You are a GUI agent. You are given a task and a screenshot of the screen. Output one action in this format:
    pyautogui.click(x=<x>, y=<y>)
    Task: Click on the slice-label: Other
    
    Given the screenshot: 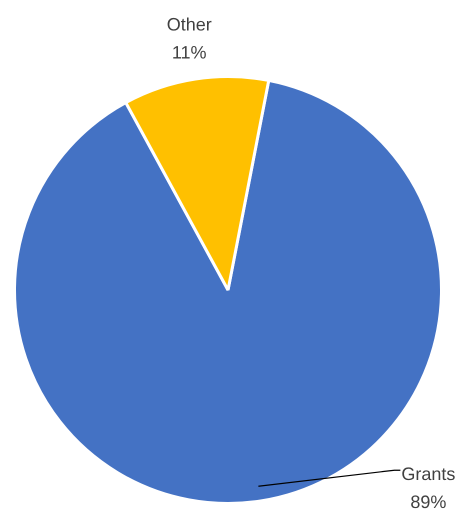 What is the action you would take?
    pyautogui.click(x=189, y=24)
    